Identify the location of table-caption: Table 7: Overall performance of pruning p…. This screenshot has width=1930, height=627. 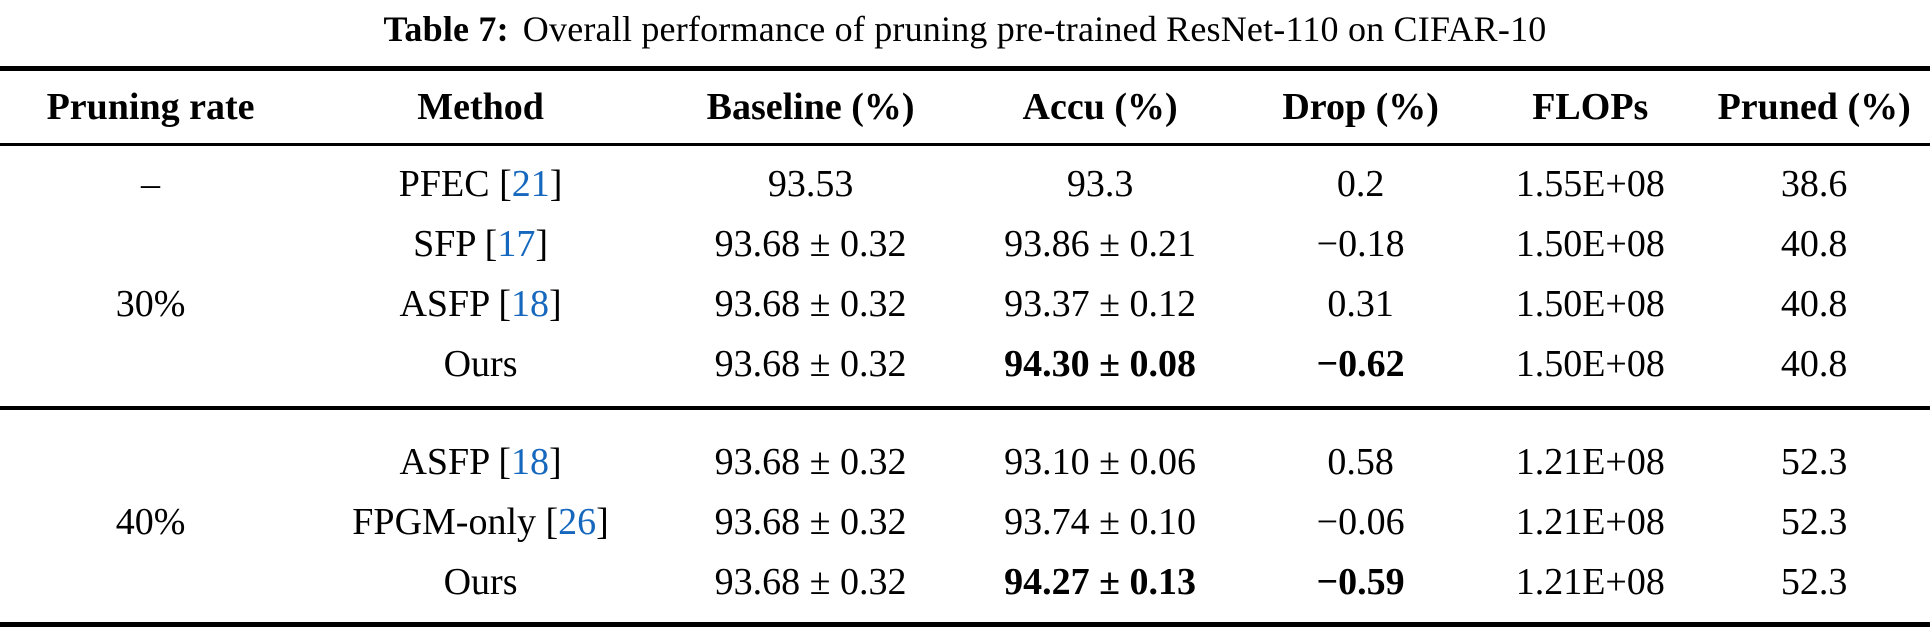
(965, 29).